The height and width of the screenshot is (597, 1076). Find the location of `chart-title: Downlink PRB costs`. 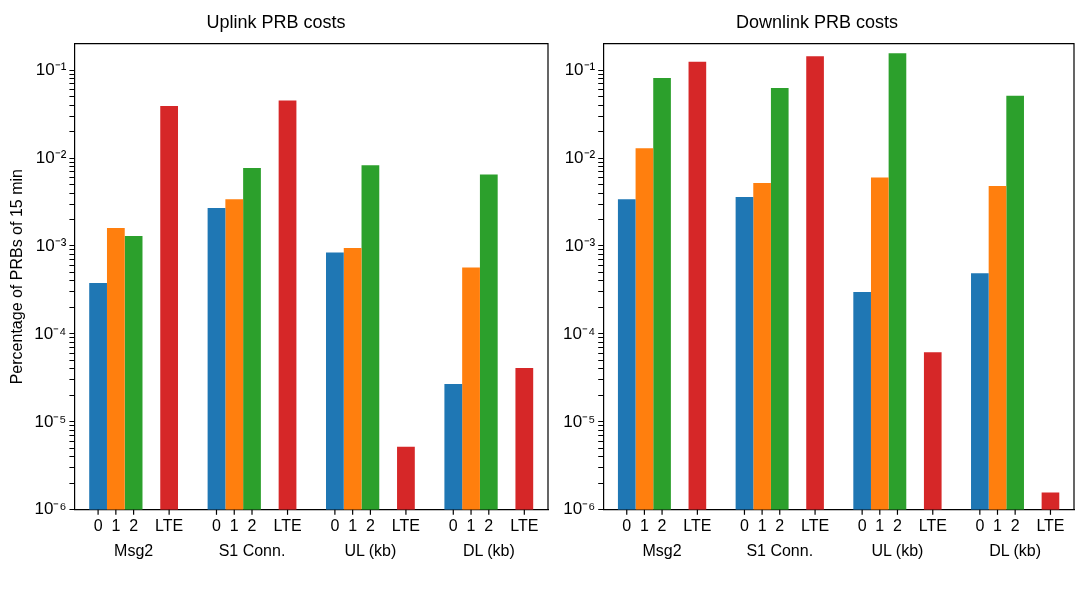

chart-title: Downlink PRB costs is located at coordinates (817, 21).